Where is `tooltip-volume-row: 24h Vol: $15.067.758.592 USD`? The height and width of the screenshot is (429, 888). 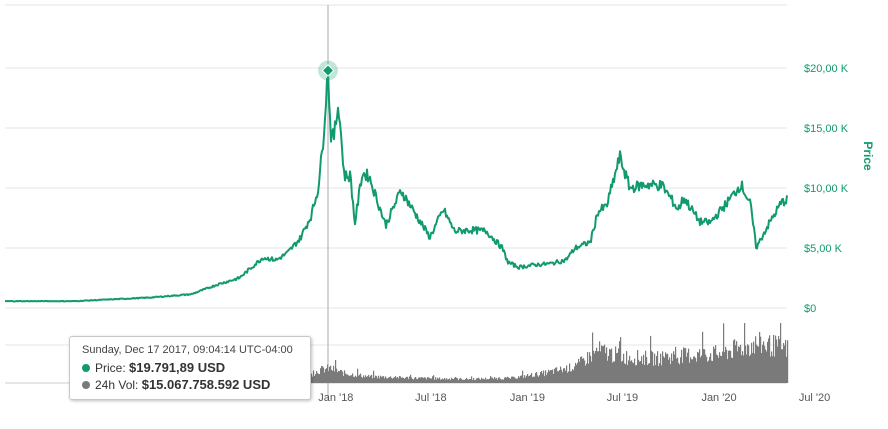
tooltip-volume-row: 24h Vol: $15.067.758.592 USD is located at coordinates (196, 384).